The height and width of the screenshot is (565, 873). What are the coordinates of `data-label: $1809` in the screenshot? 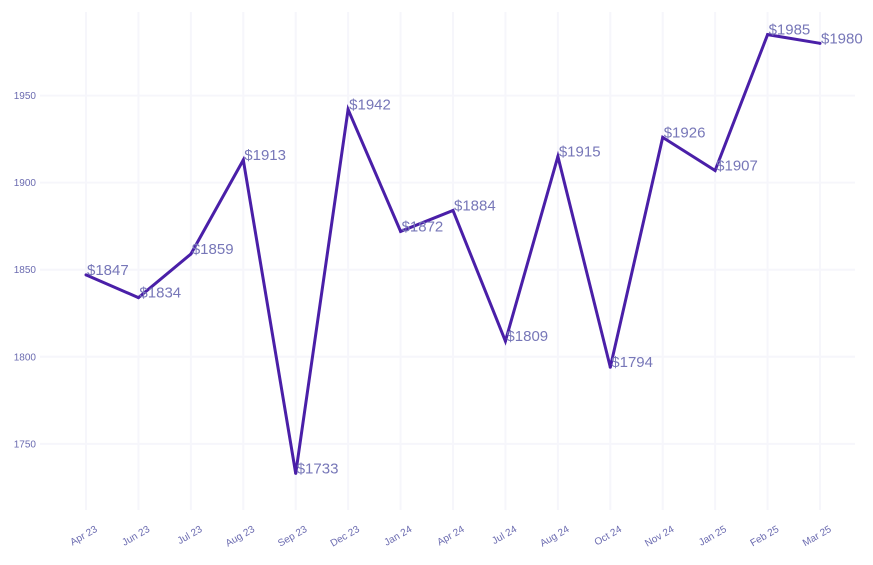 It's located at (527, 336).